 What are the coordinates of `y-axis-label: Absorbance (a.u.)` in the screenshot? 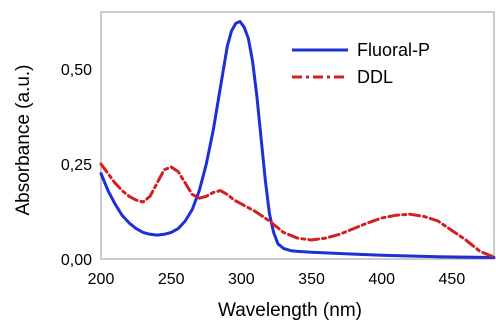 It's located at (23, 139).